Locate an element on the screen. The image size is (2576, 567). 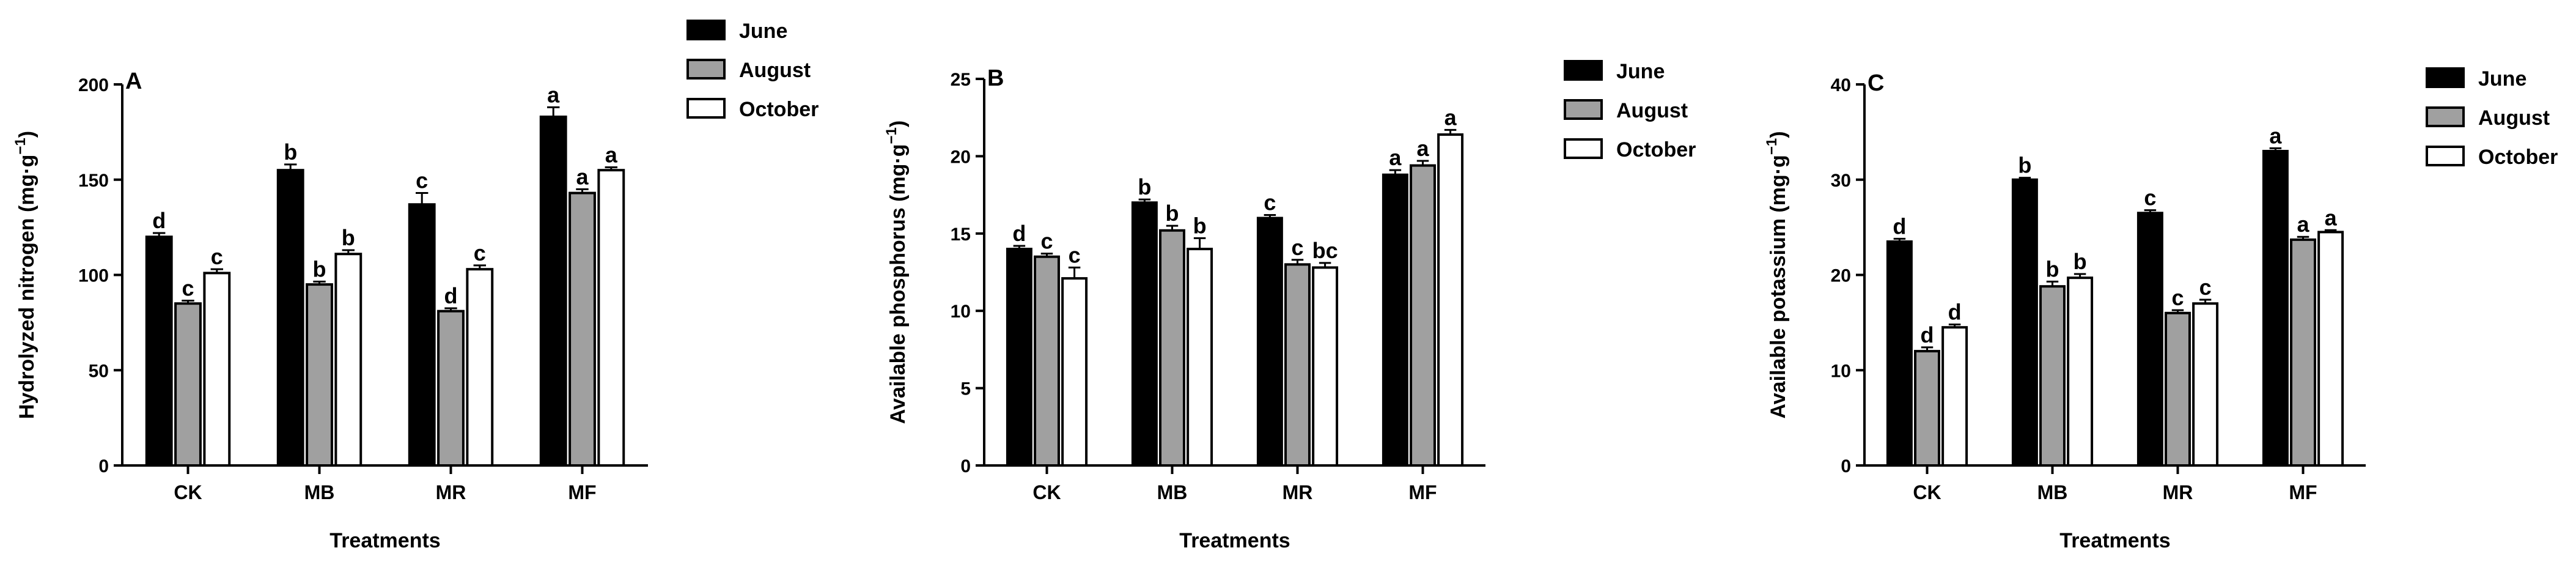
bar-october-mr is located at coordinates (1325, 366).